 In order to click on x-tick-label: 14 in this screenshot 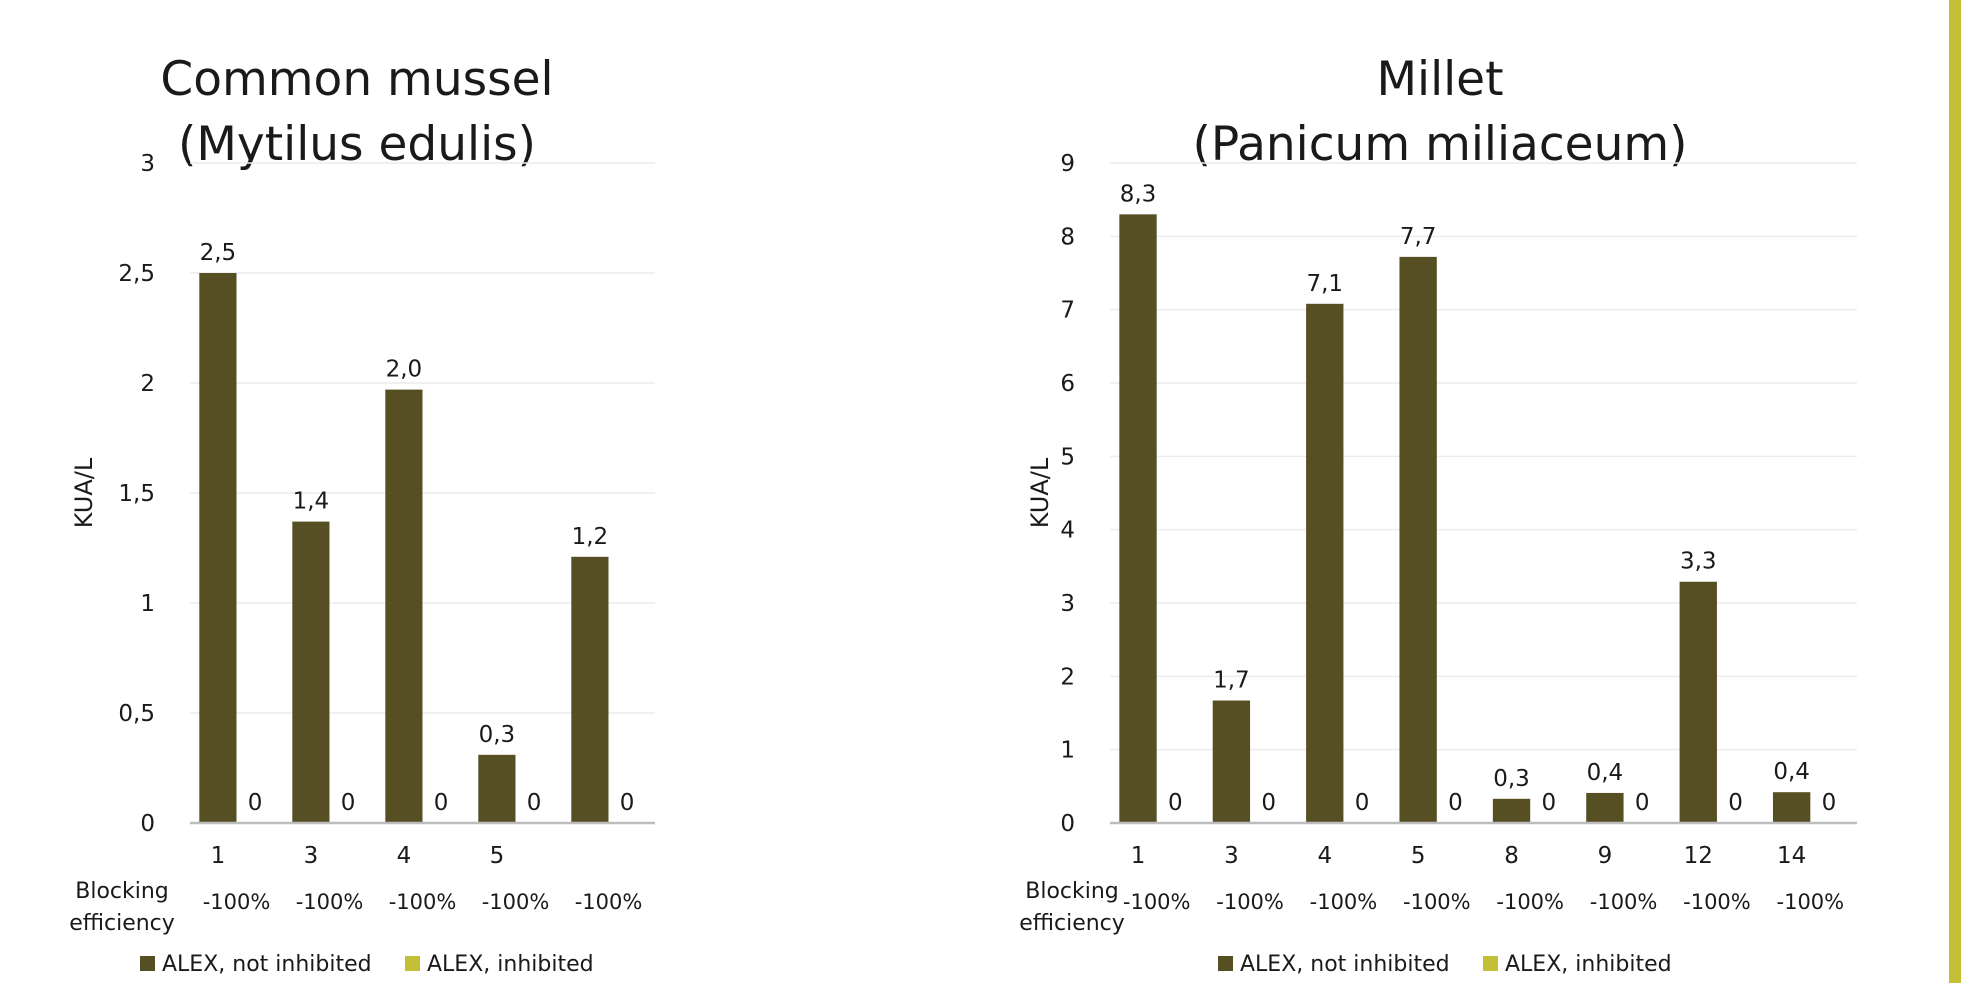, I will do `click(1791, 856)`.